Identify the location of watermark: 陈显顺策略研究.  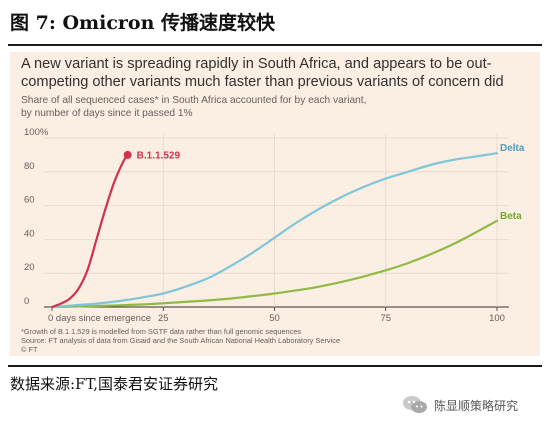
(460, 405).